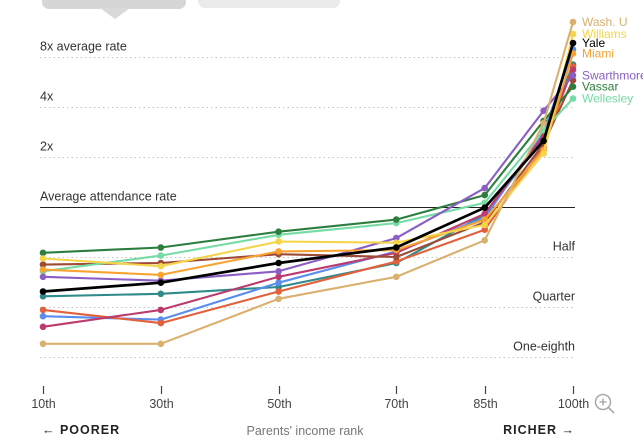 The height and width of the screenshot is (439, 643). What do you see at coordinates (607, 99) in the screenshot?
I see `legend-label-wellesley: Wellesley` at bounding box center [607, 99].